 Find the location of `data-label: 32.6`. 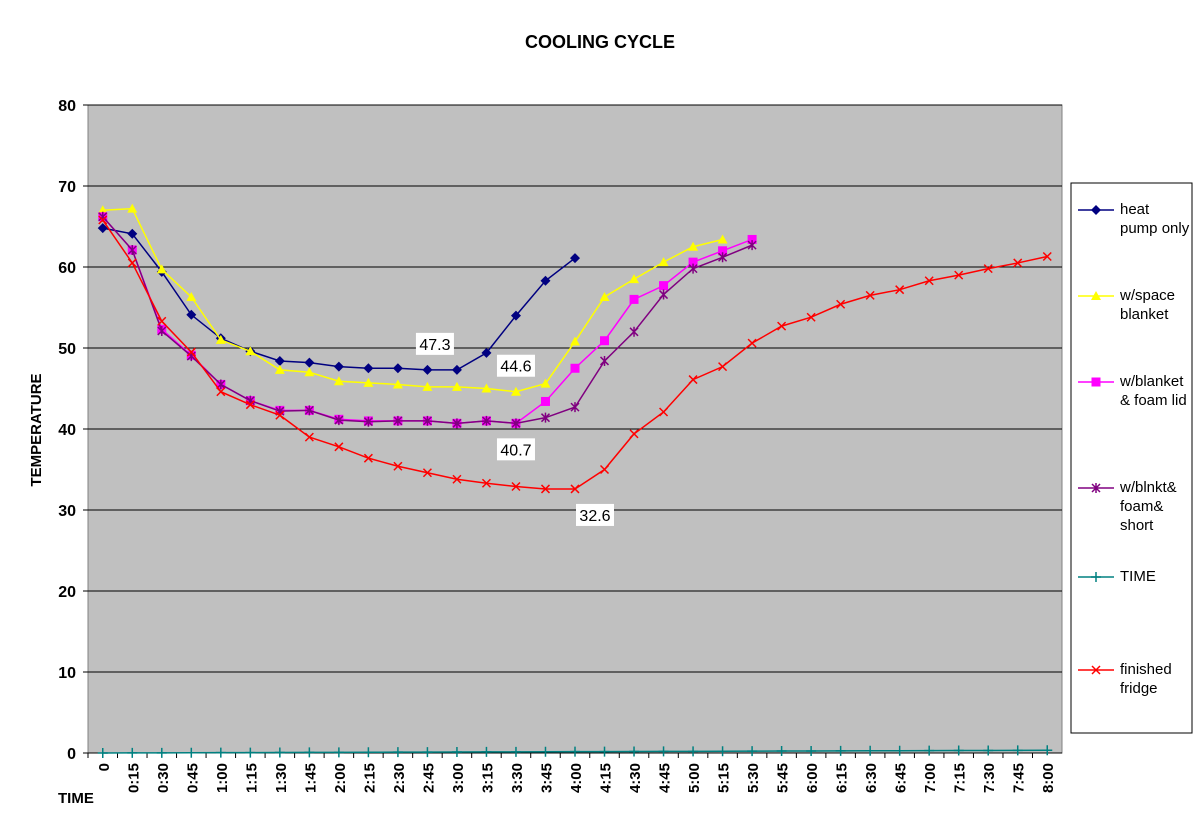

data-label: 32.6 is located at coordinates (594, 516).